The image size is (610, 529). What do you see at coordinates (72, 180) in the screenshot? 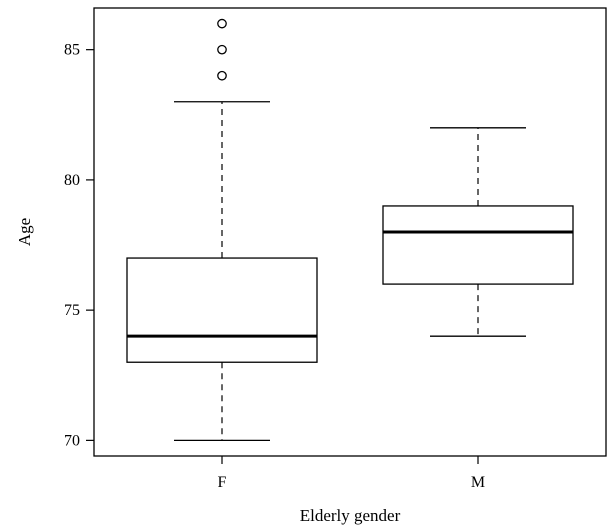
I see `y-tick-label: 80` at bounding box center [72, 180].